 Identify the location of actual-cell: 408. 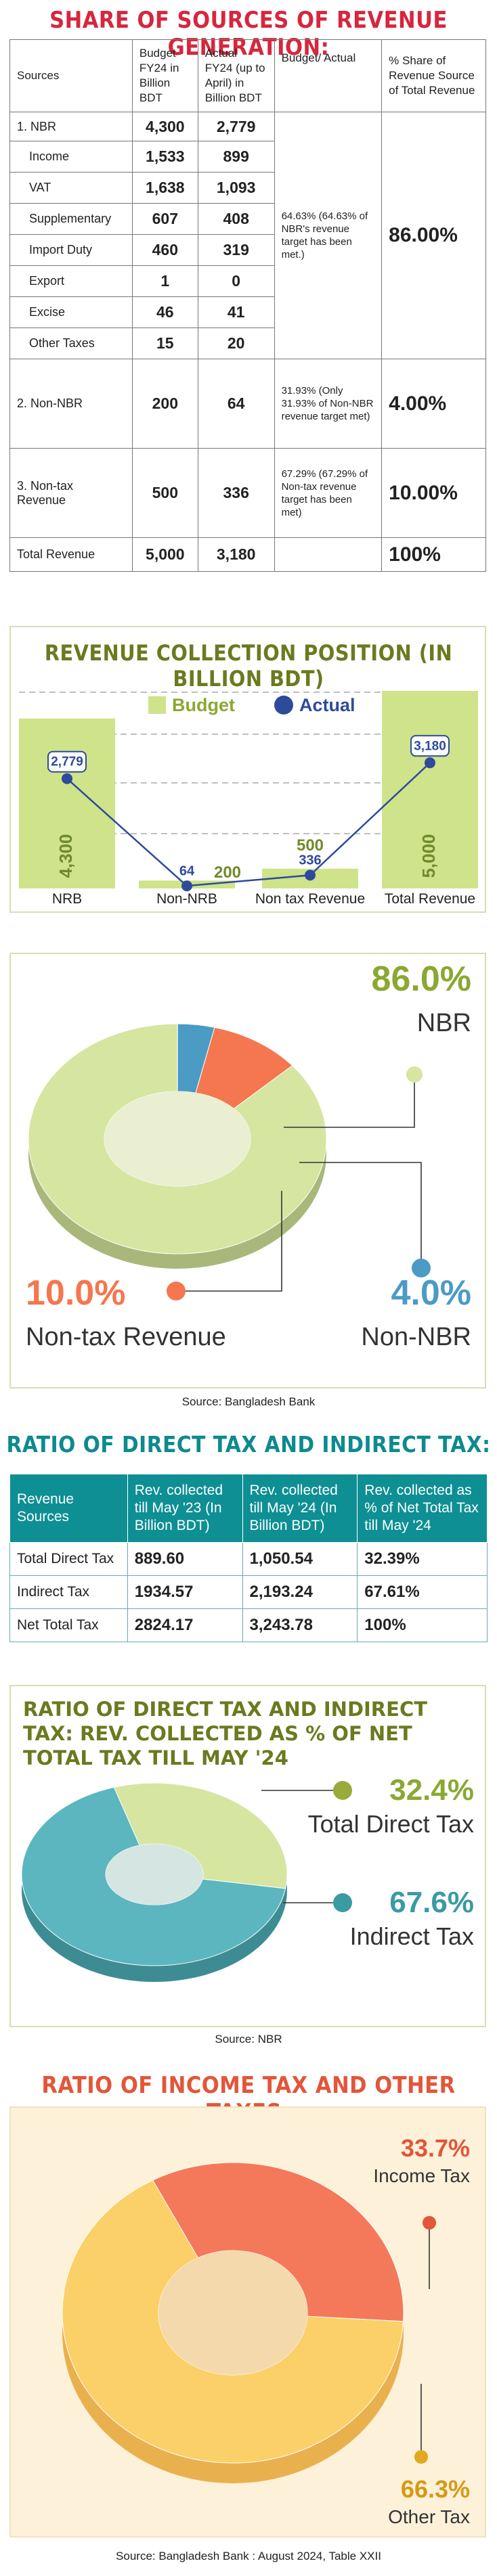
(236, 219).